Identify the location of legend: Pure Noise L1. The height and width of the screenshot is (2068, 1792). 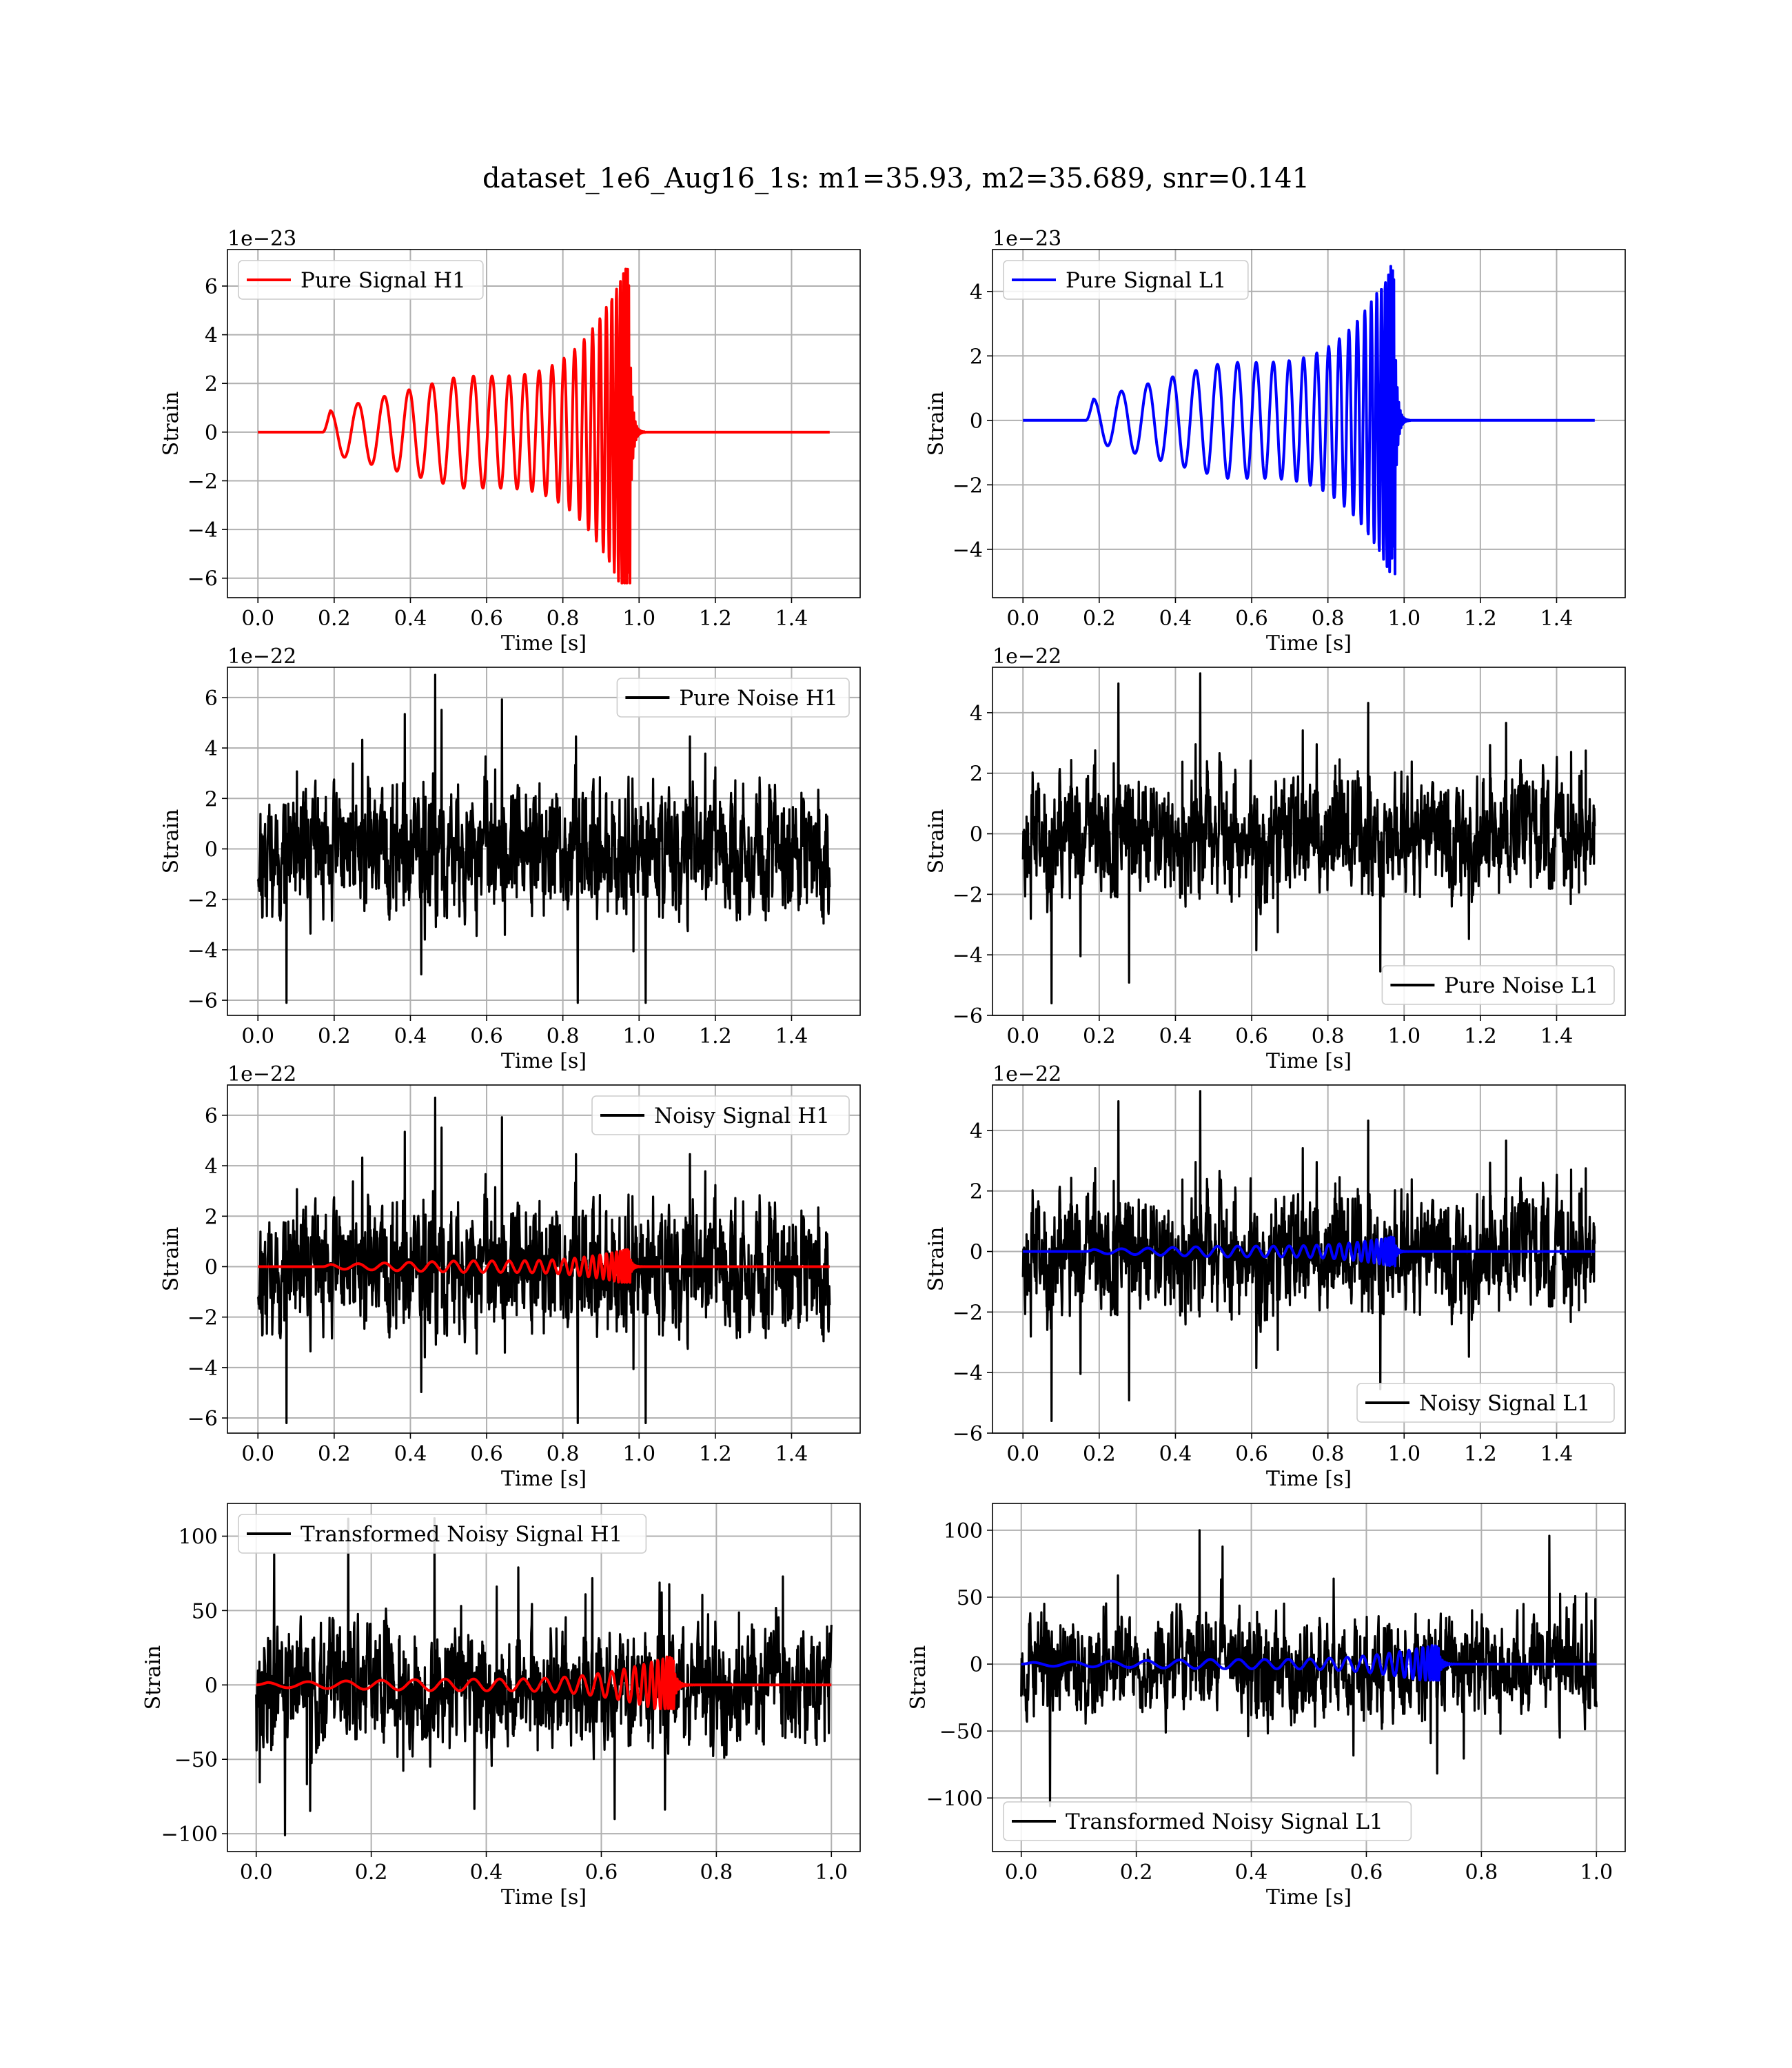
(1498, 985).